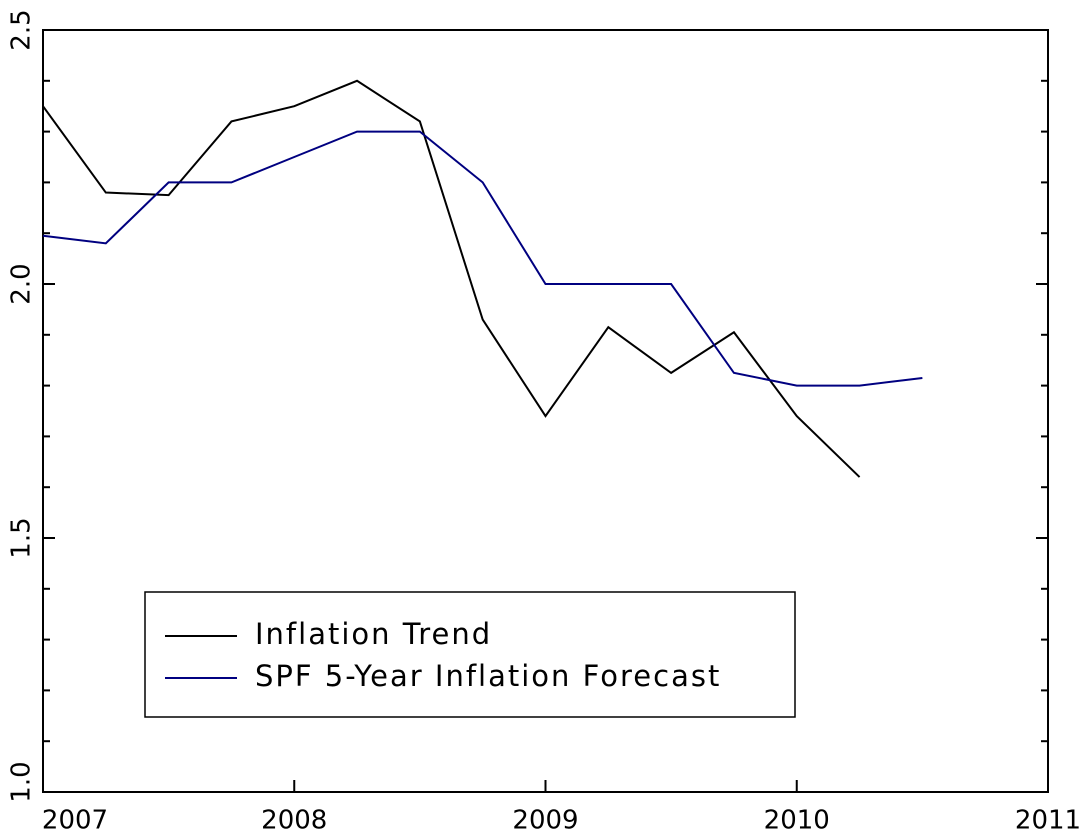  Describe the element at coordinates (22, 781) in the screenshot. I see `y-tick-label: 1.0` at that location.